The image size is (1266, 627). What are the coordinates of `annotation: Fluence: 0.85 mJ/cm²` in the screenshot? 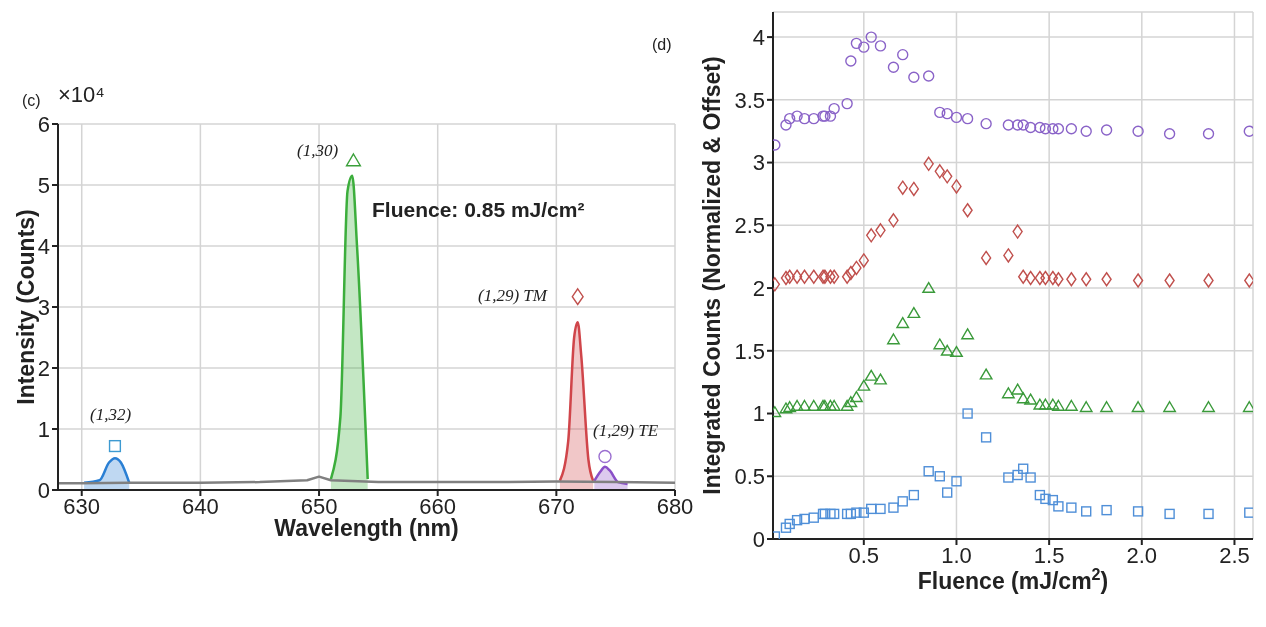 It's located at (478, 210).